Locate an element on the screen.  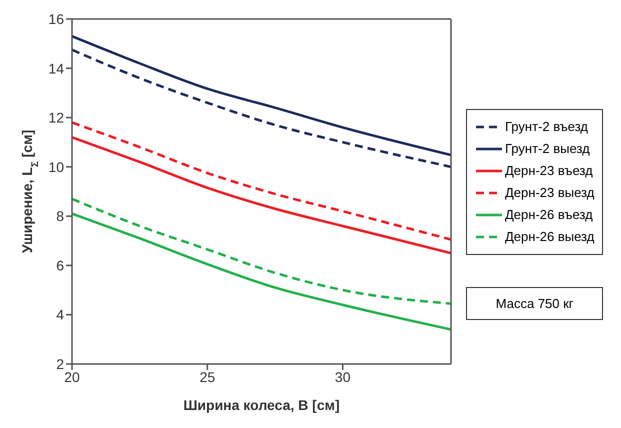
y-tick-label: 2 is located at coordinates (60, 364).